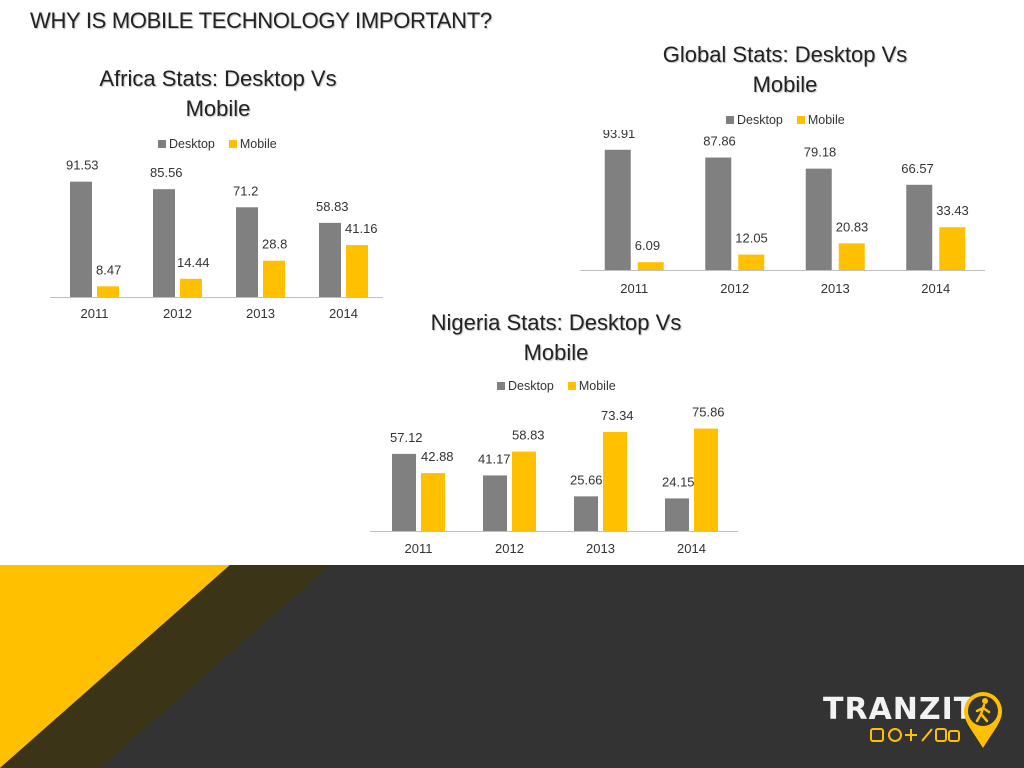 This screenshot has height=768, width=1024. What do you see at coordinates (919, 227) in the screenshot?
I see `global-bar-desktop-2014` at bounding box center [919, 227].